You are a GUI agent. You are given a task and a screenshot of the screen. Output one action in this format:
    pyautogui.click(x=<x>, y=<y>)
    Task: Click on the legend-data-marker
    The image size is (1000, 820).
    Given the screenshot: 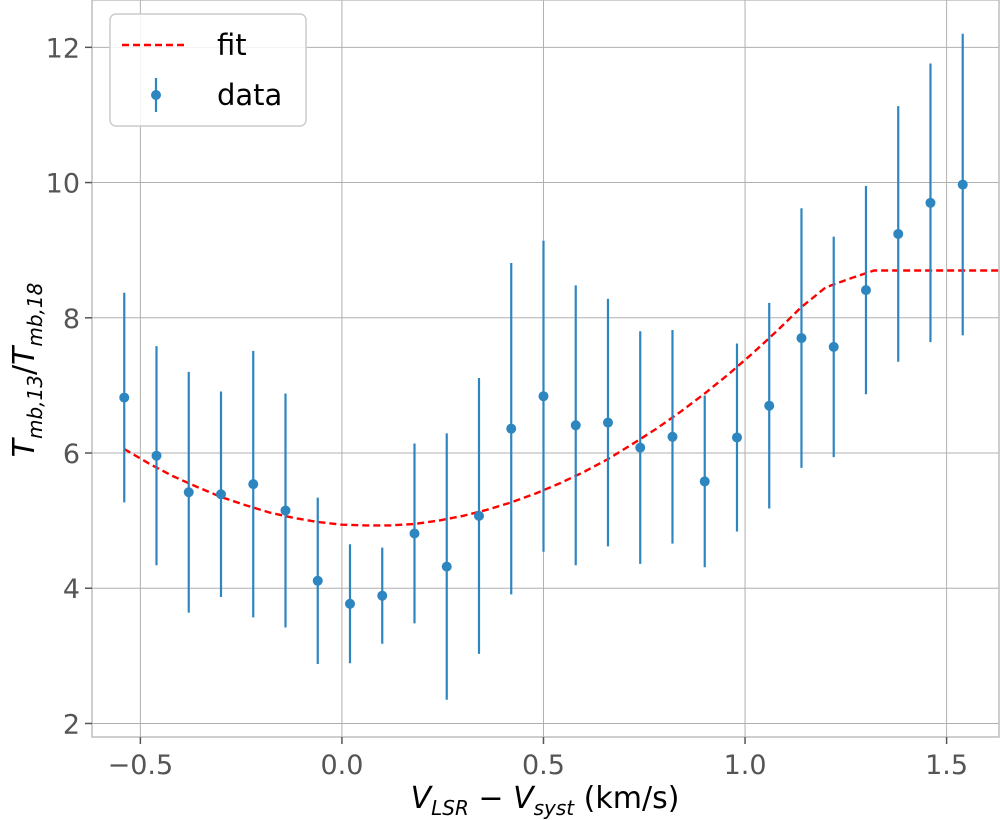 What is the action you would take?
    pyautogui.click(x=156, y=95)
    